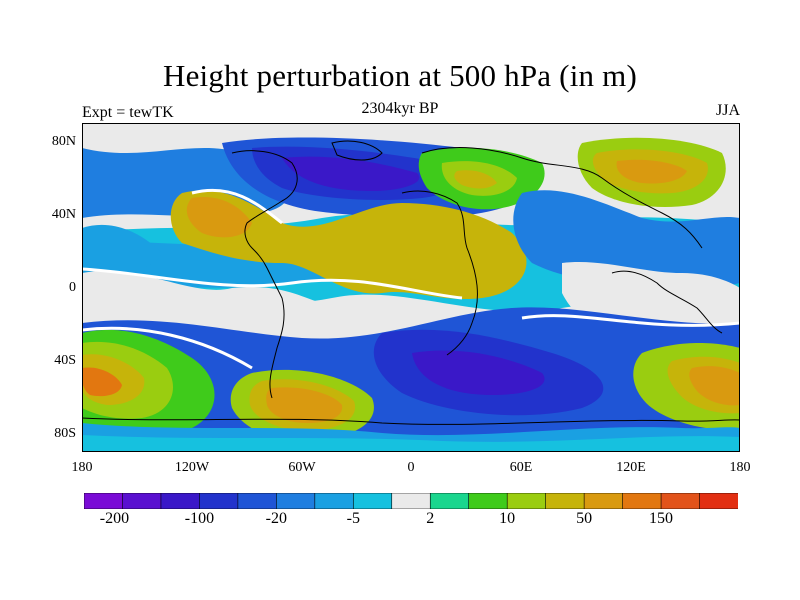 The height and width of the screenshot is (600, 800). Describe the element at coordinates (82, 467) in the screenshot. I see `lon-label-180w: 180` at that location.